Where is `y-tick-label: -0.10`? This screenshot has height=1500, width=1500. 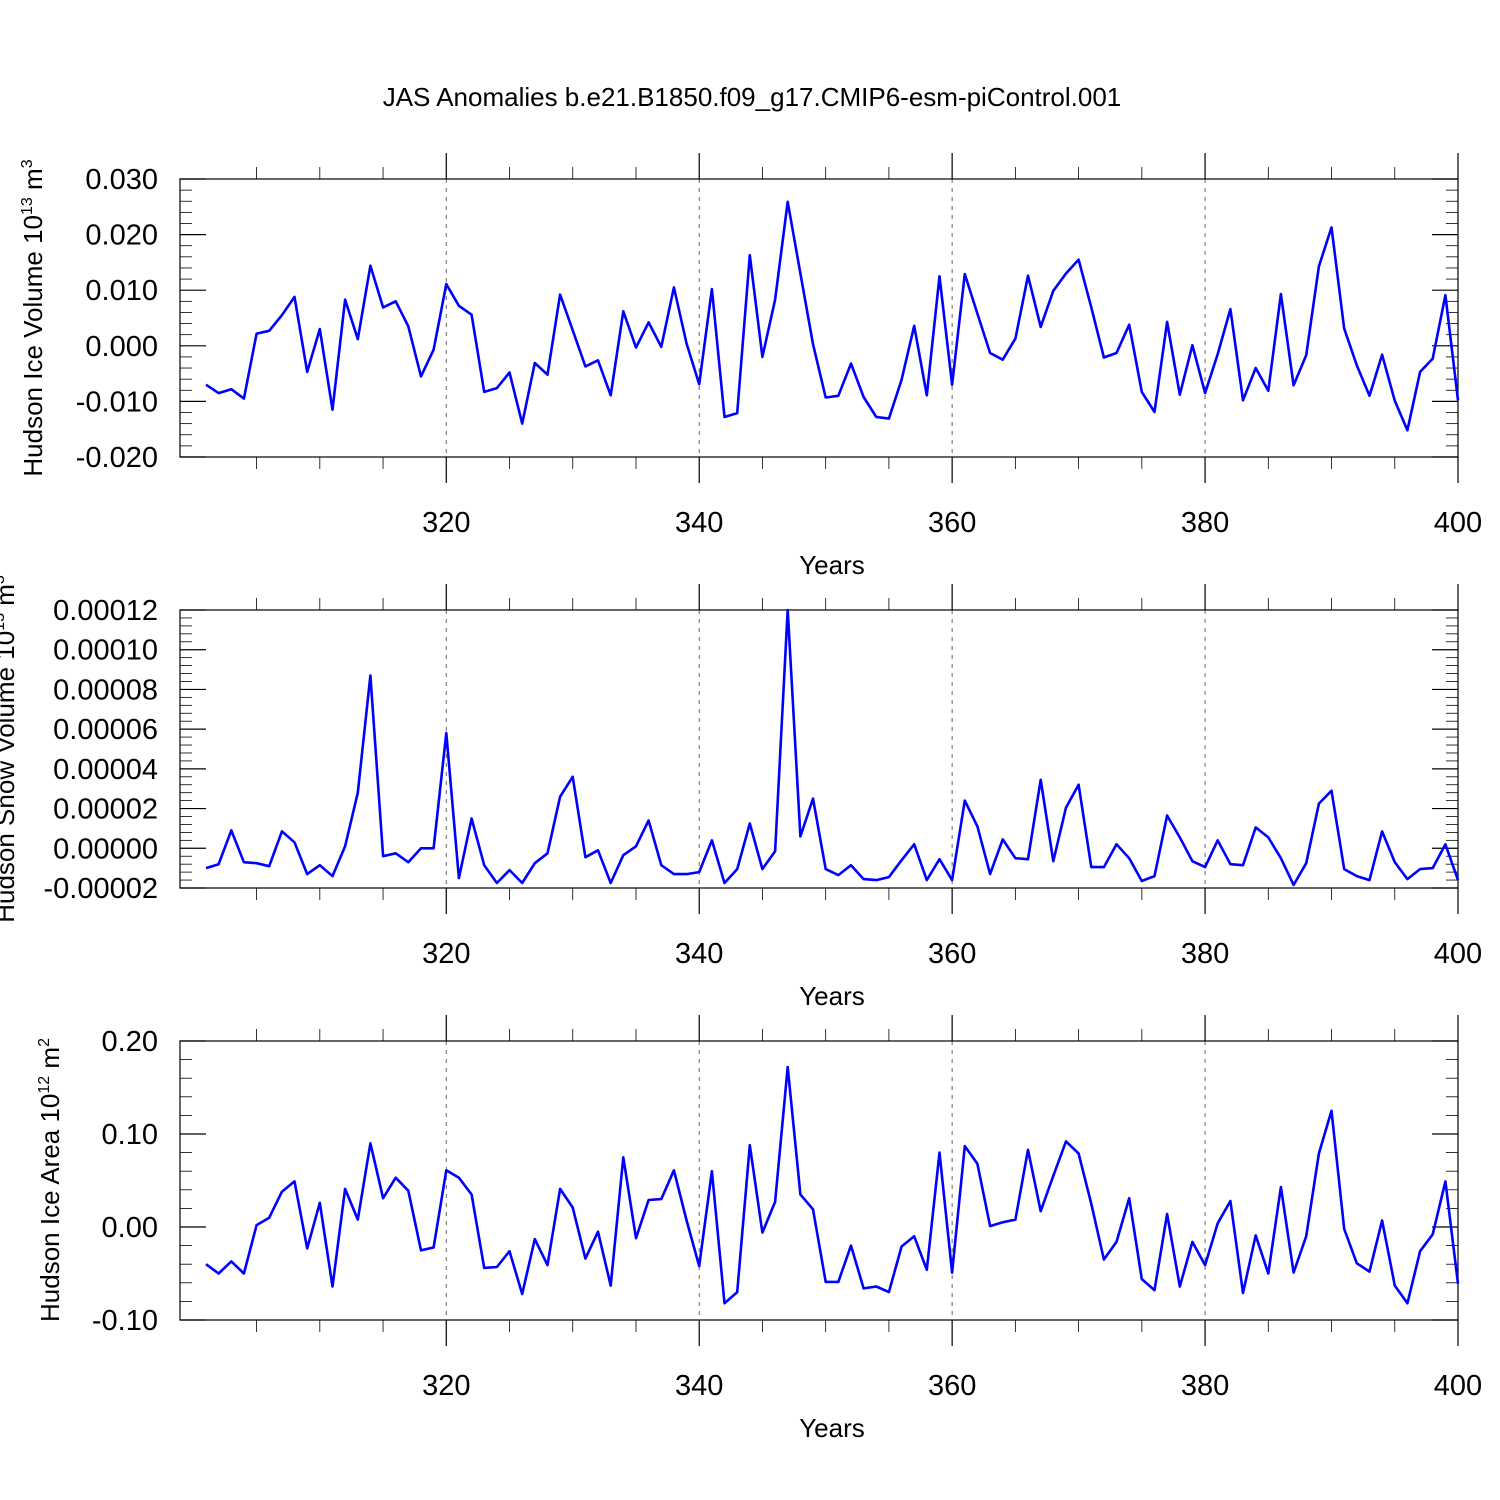 y-tick-label: -0.10 is located at coordinates (125, 1321).